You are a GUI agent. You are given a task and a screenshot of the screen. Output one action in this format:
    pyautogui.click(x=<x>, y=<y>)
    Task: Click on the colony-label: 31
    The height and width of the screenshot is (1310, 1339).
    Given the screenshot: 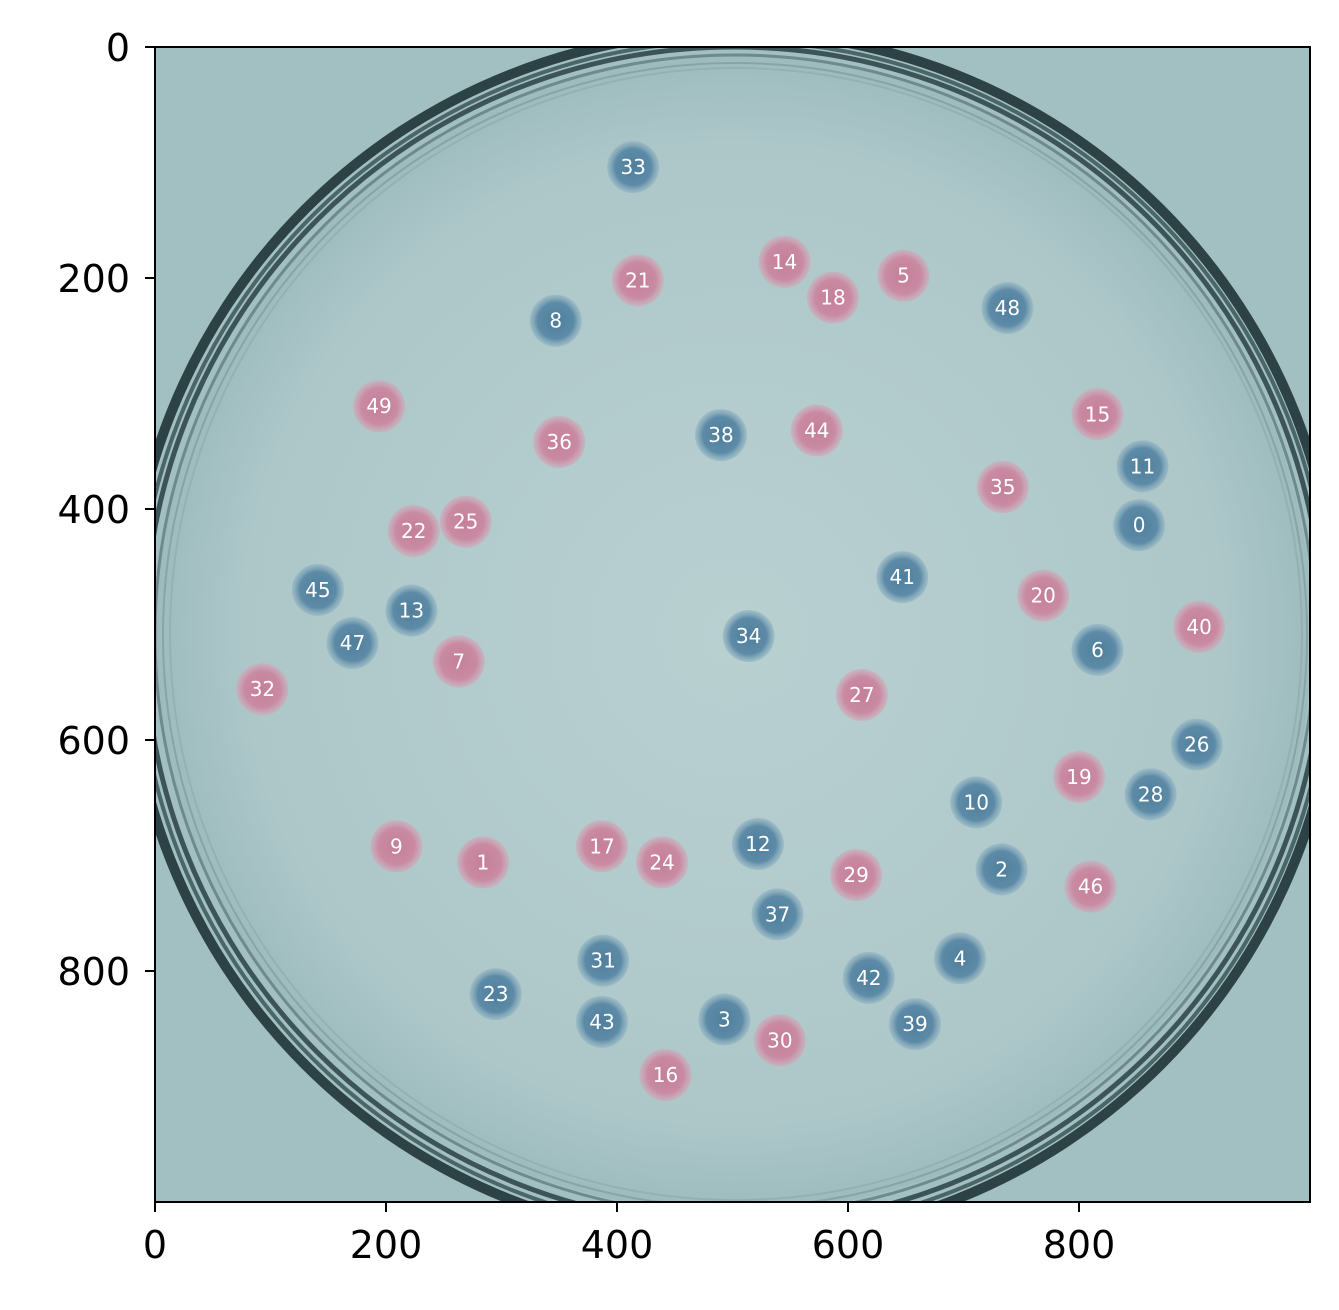 What is the action you would take?
    pyautogui.click(x=602, y=961)
    